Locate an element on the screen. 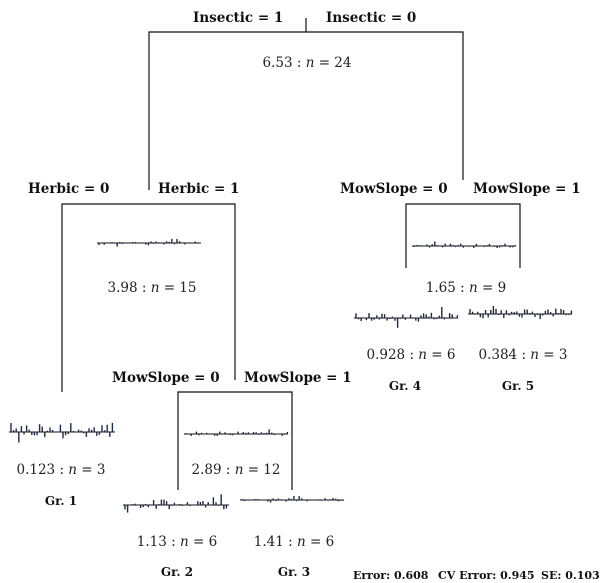  mowslope-right-split-bracket is located at coordinates (463, 235).